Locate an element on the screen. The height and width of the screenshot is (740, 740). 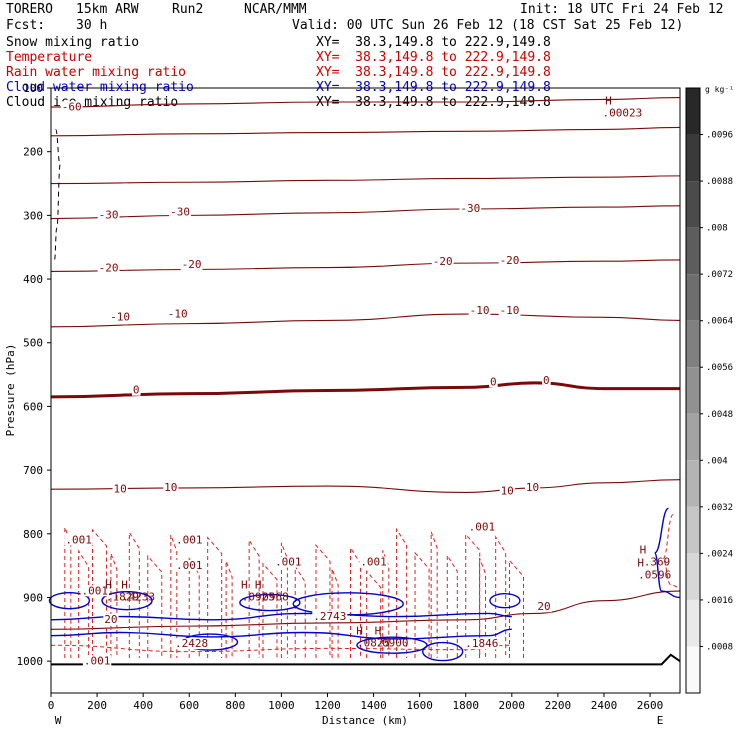
x-tick-label: 800 is located at coordinates (235, 705).